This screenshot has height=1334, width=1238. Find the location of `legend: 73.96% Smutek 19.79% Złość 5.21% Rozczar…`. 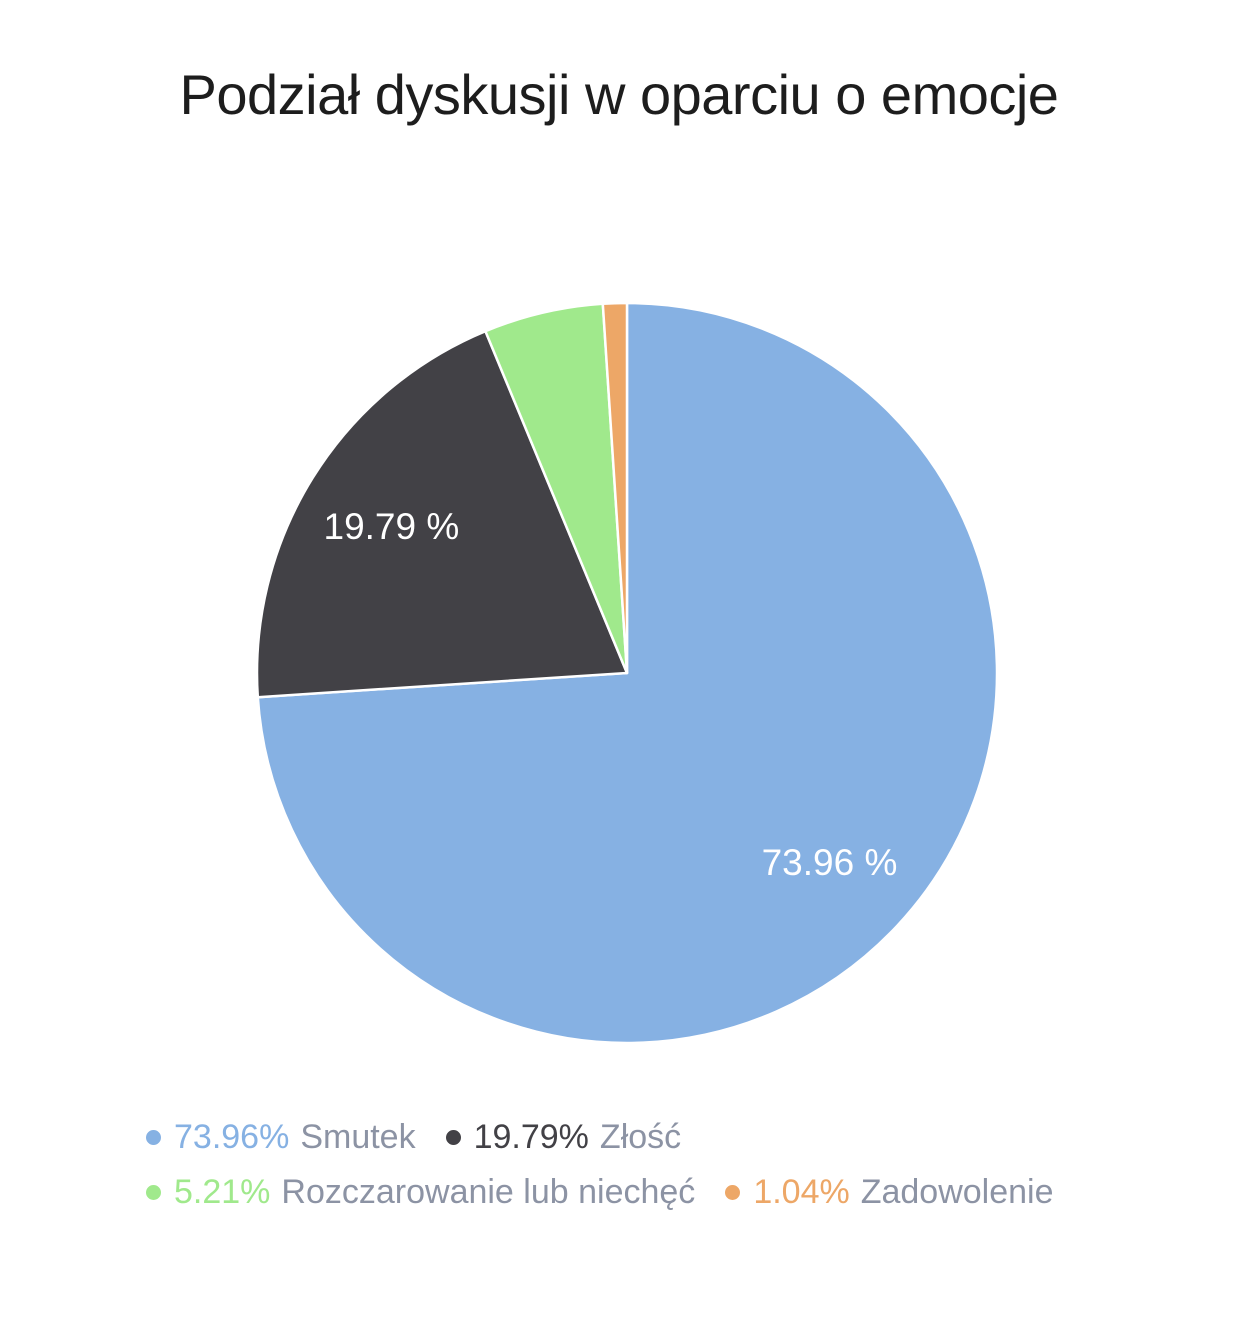

legend: 73.96% Smutek 19.79% Złość 5.21% Rozczar… is located at coordinates (600, 1164).